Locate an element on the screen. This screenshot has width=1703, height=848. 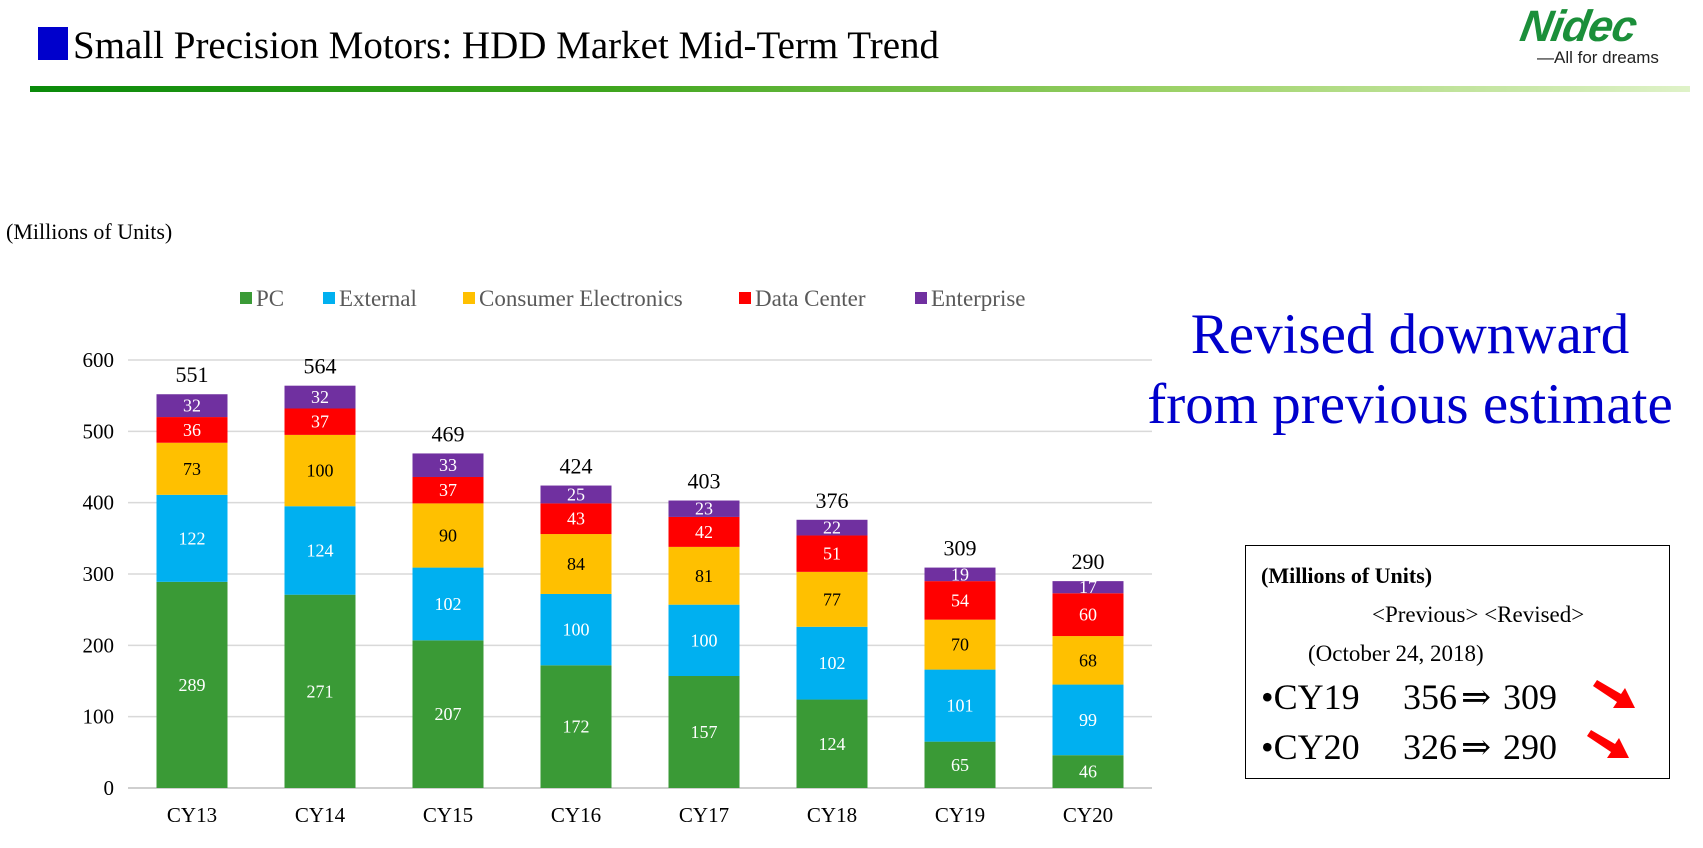
bar-data-label: 23 is located at coordinates (704, 509).